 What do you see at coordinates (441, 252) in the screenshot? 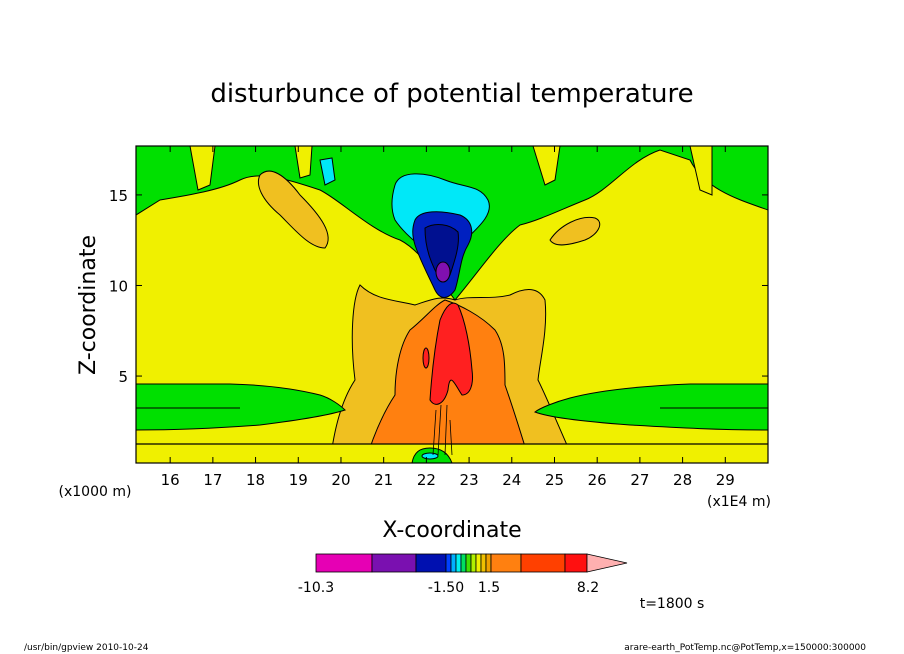
I see `field-blue-deep` at bounding box center [441, 252].